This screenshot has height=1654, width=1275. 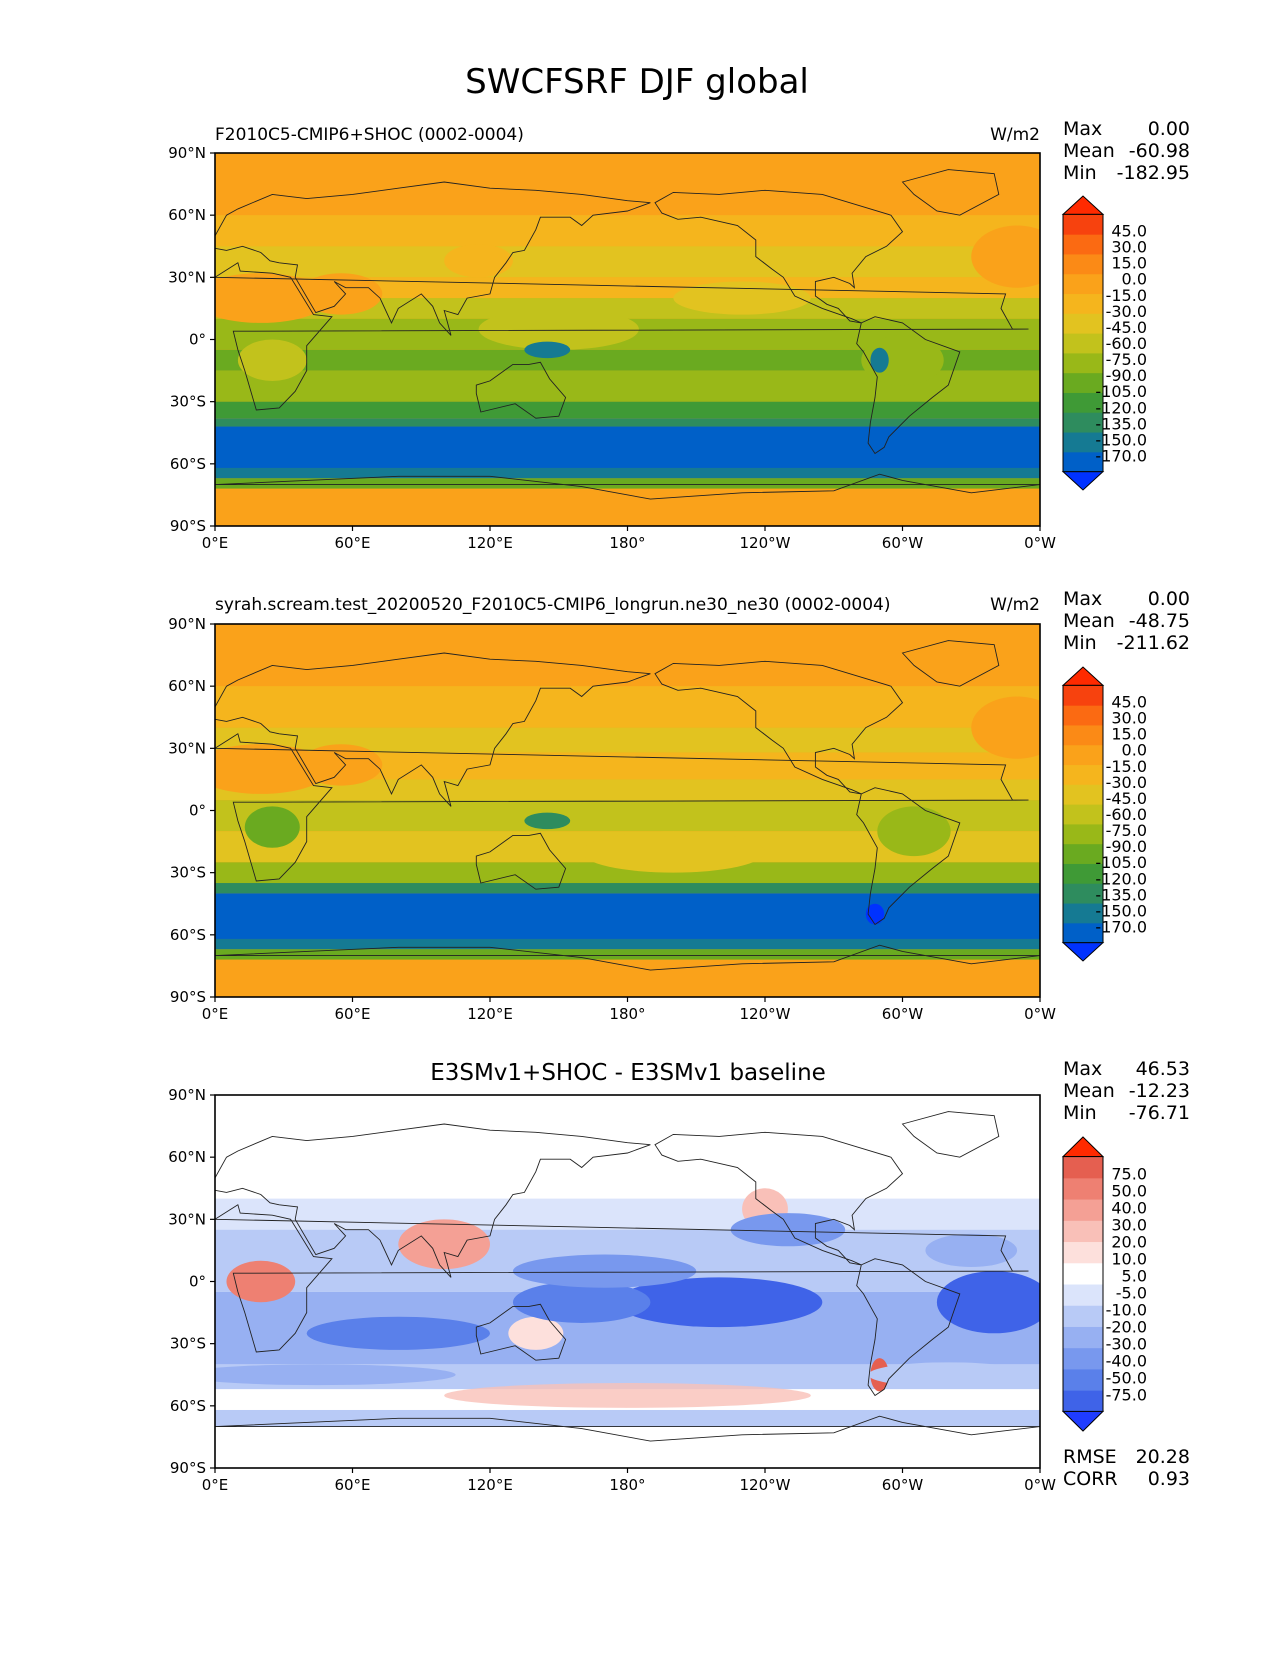 I want to click on panel-test-max-label: Max, so click(x=1082, y=129).